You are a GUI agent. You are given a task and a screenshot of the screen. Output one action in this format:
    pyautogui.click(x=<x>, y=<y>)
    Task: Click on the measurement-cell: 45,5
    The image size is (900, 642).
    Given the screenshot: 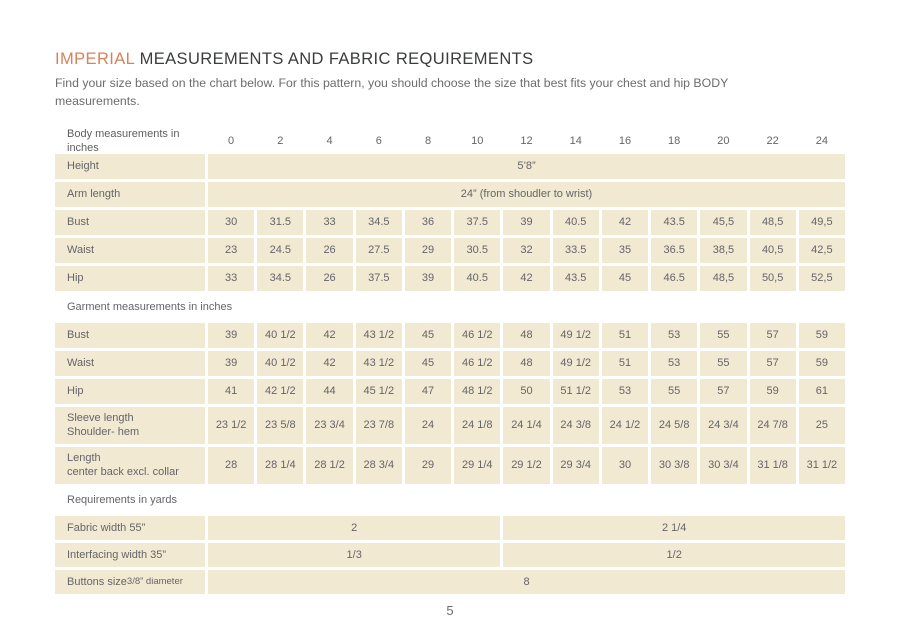 What is the action you would take?
    pyautogui.click(x=723, y=222)
    